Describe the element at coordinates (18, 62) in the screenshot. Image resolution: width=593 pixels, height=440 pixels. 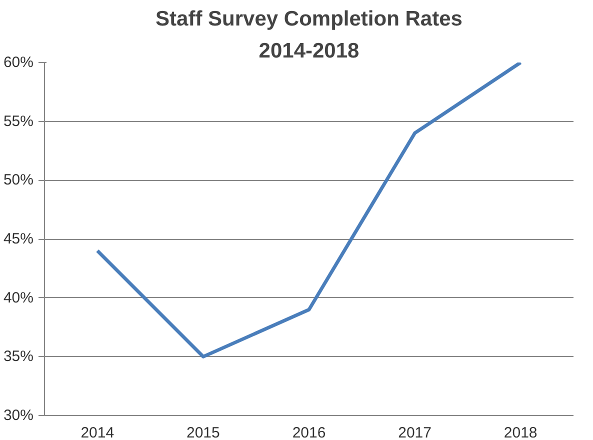
I see `y-tick-label: 60%` at that location.